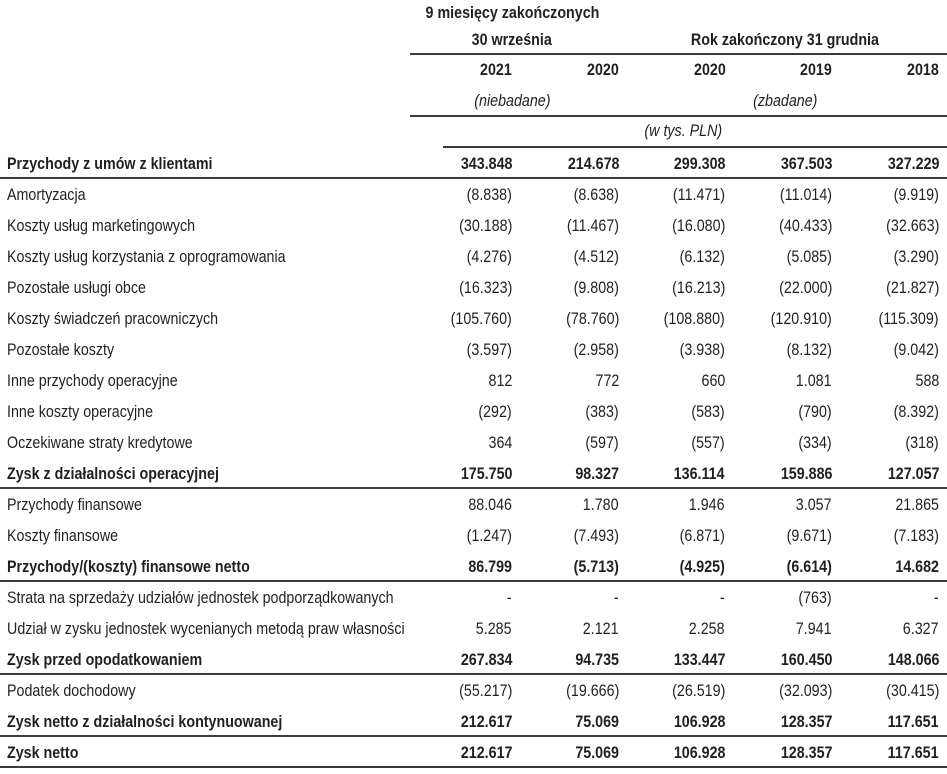  I want to click on value-text: 6.327, so click(921, 628).